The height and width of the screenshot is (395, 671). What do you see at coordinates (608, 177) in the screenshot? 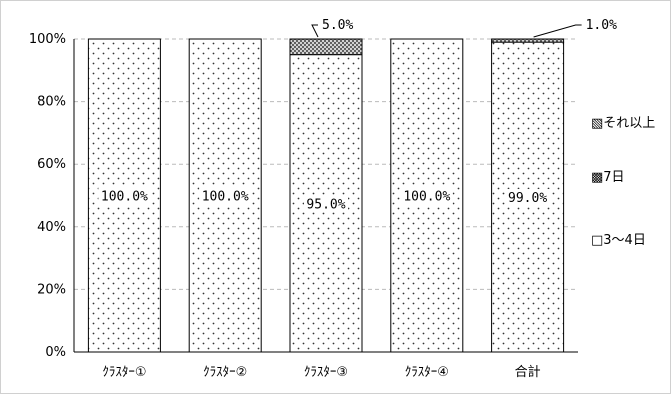
I see `legend-label: ▩7日` at bounding box center [608, 177].